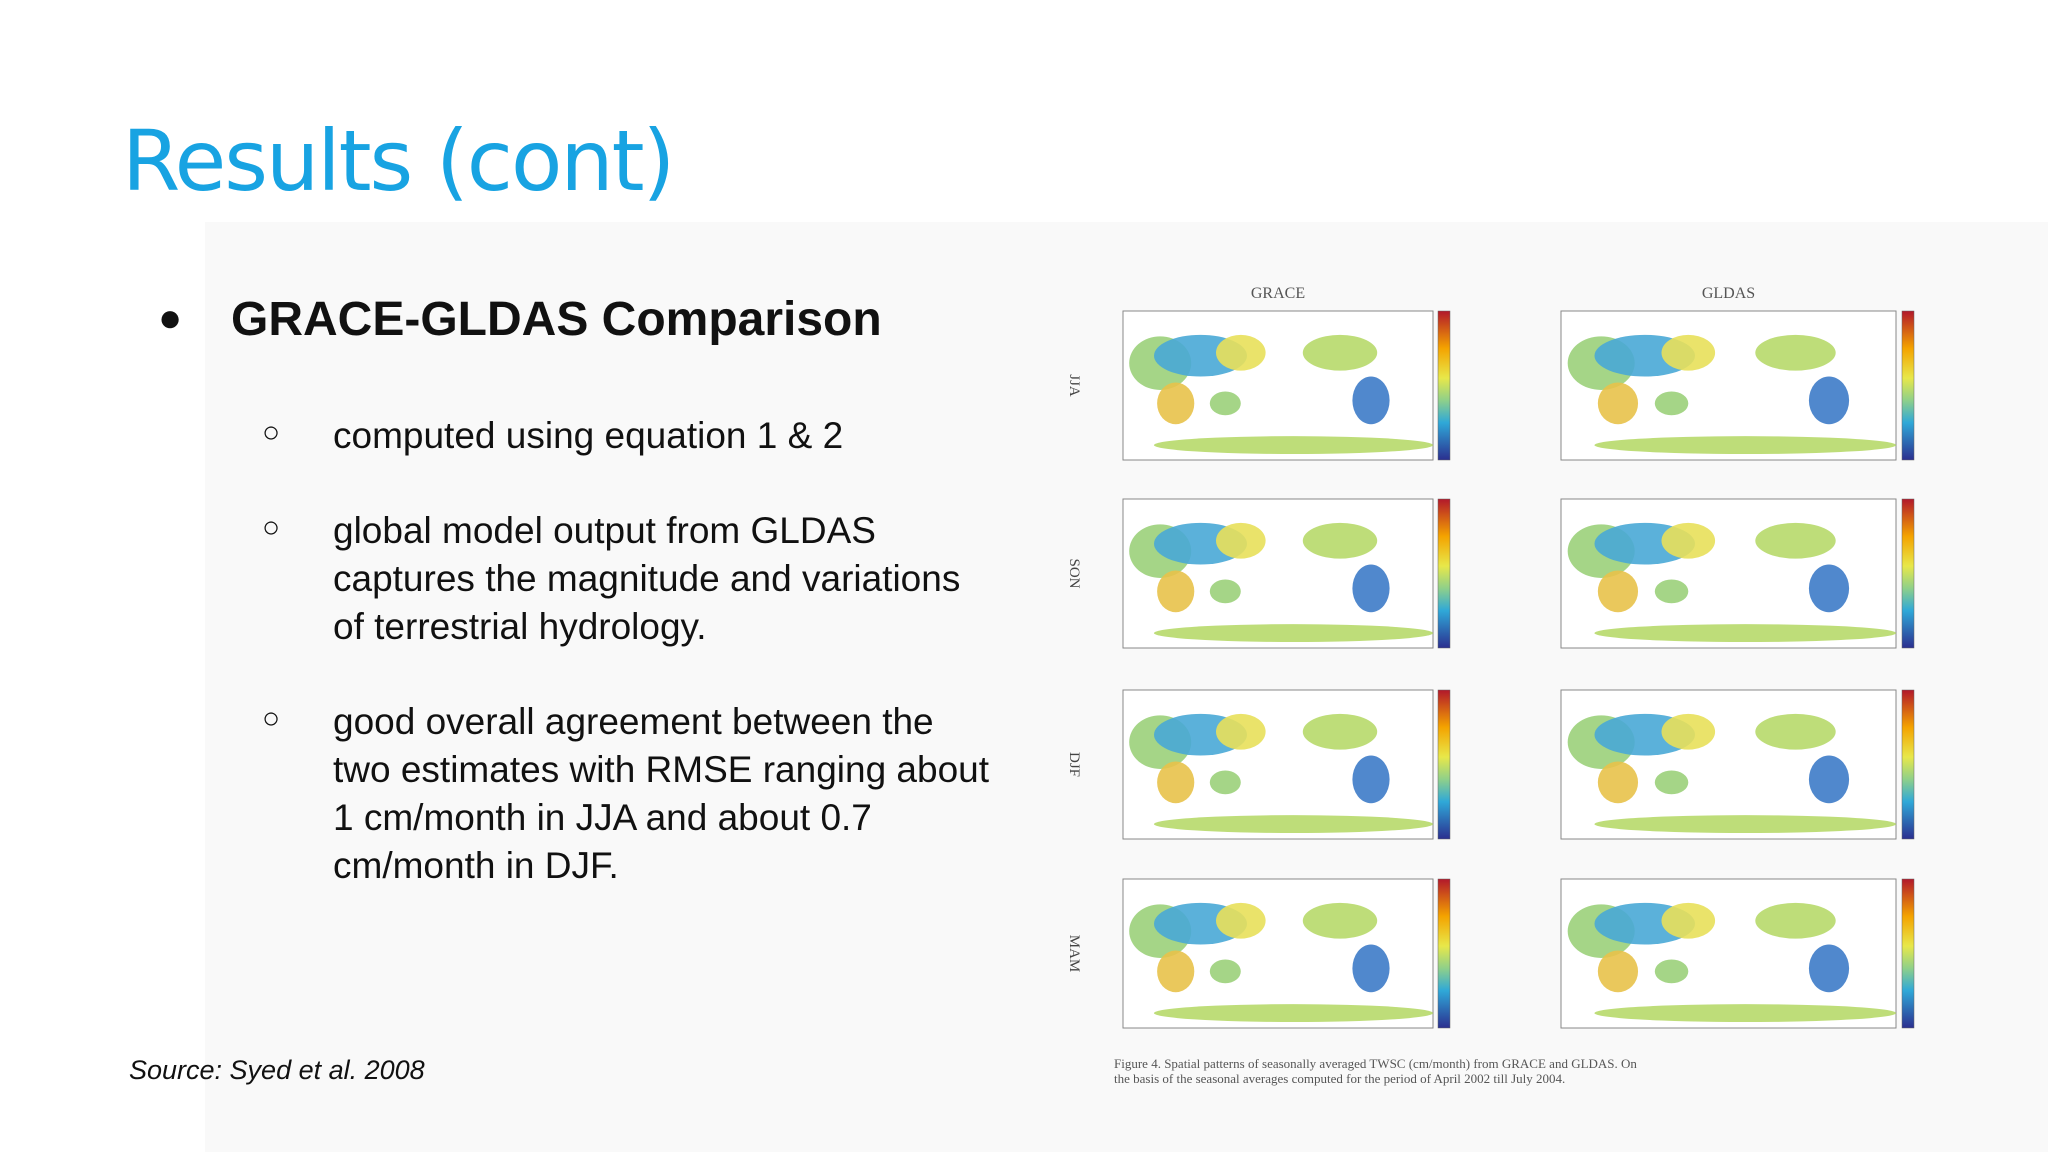  What do you see at coordinates (1074, 764) in the screenshot?
I see `panel-row-label: DJF` at bounding box center [1074, 764].